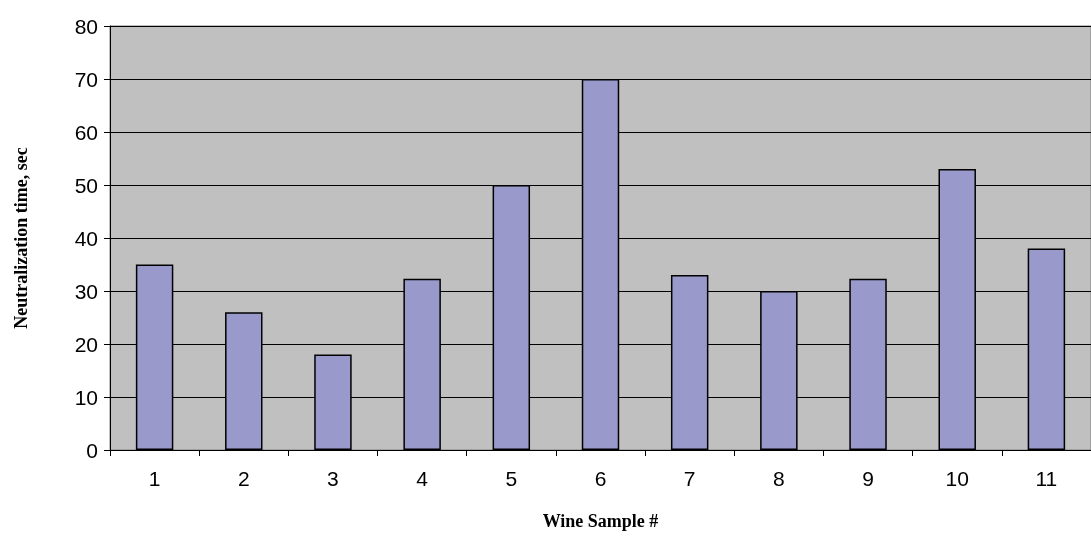  What do you see at coordinates (86, 238) in the screenshot?
I see `y-tick-label: 40` at bounding box center [86, 238].